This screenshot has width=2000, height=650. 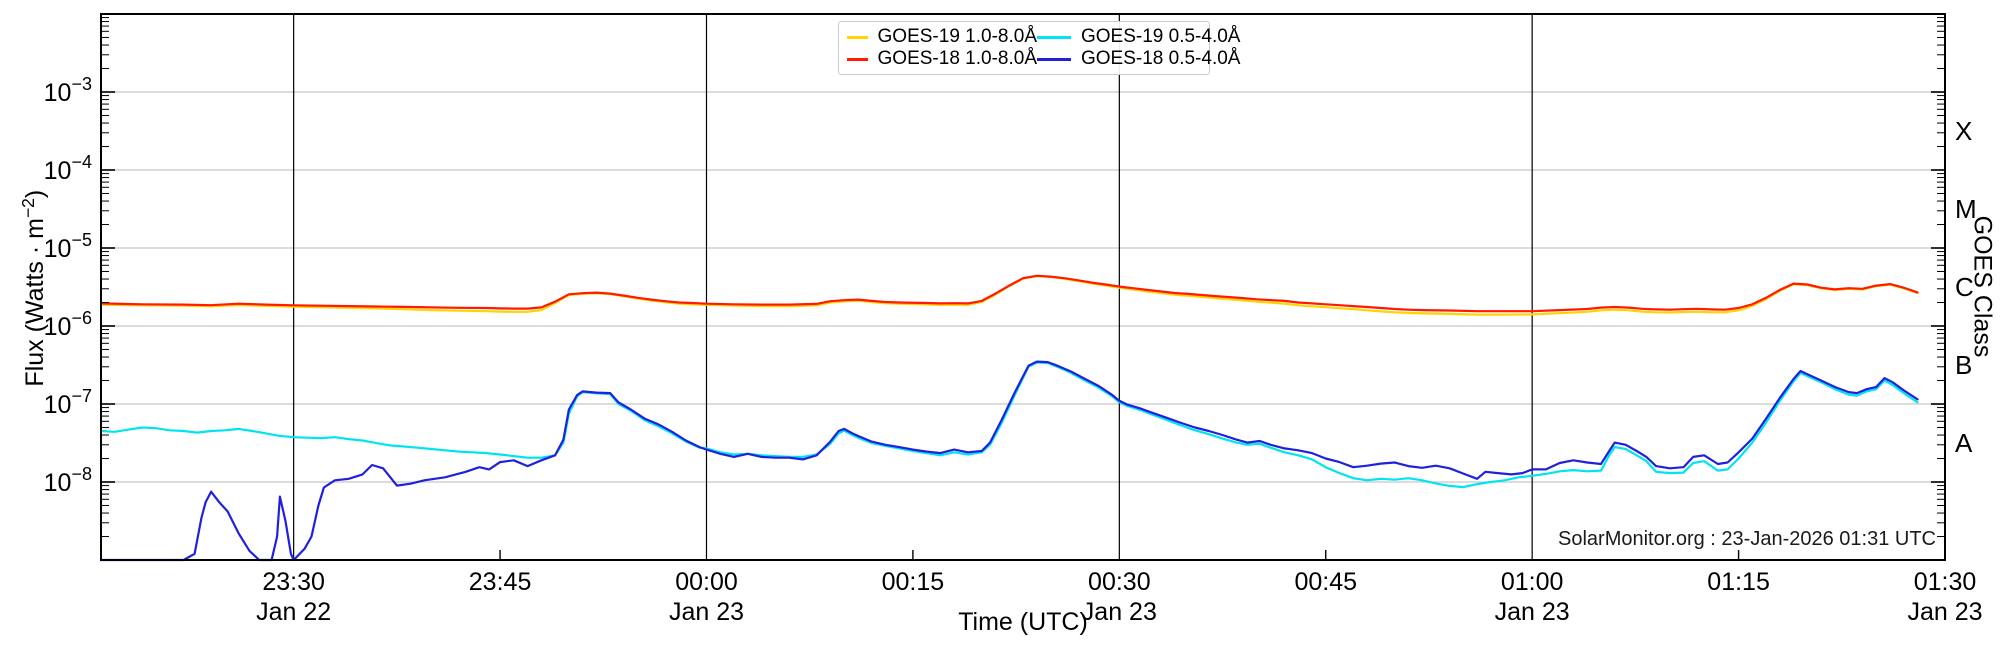 What do you see at coordinates (1982, 286) in the screenshot?
I see `right-axis-title: GOES Class` at bounding box center [1982, 286].